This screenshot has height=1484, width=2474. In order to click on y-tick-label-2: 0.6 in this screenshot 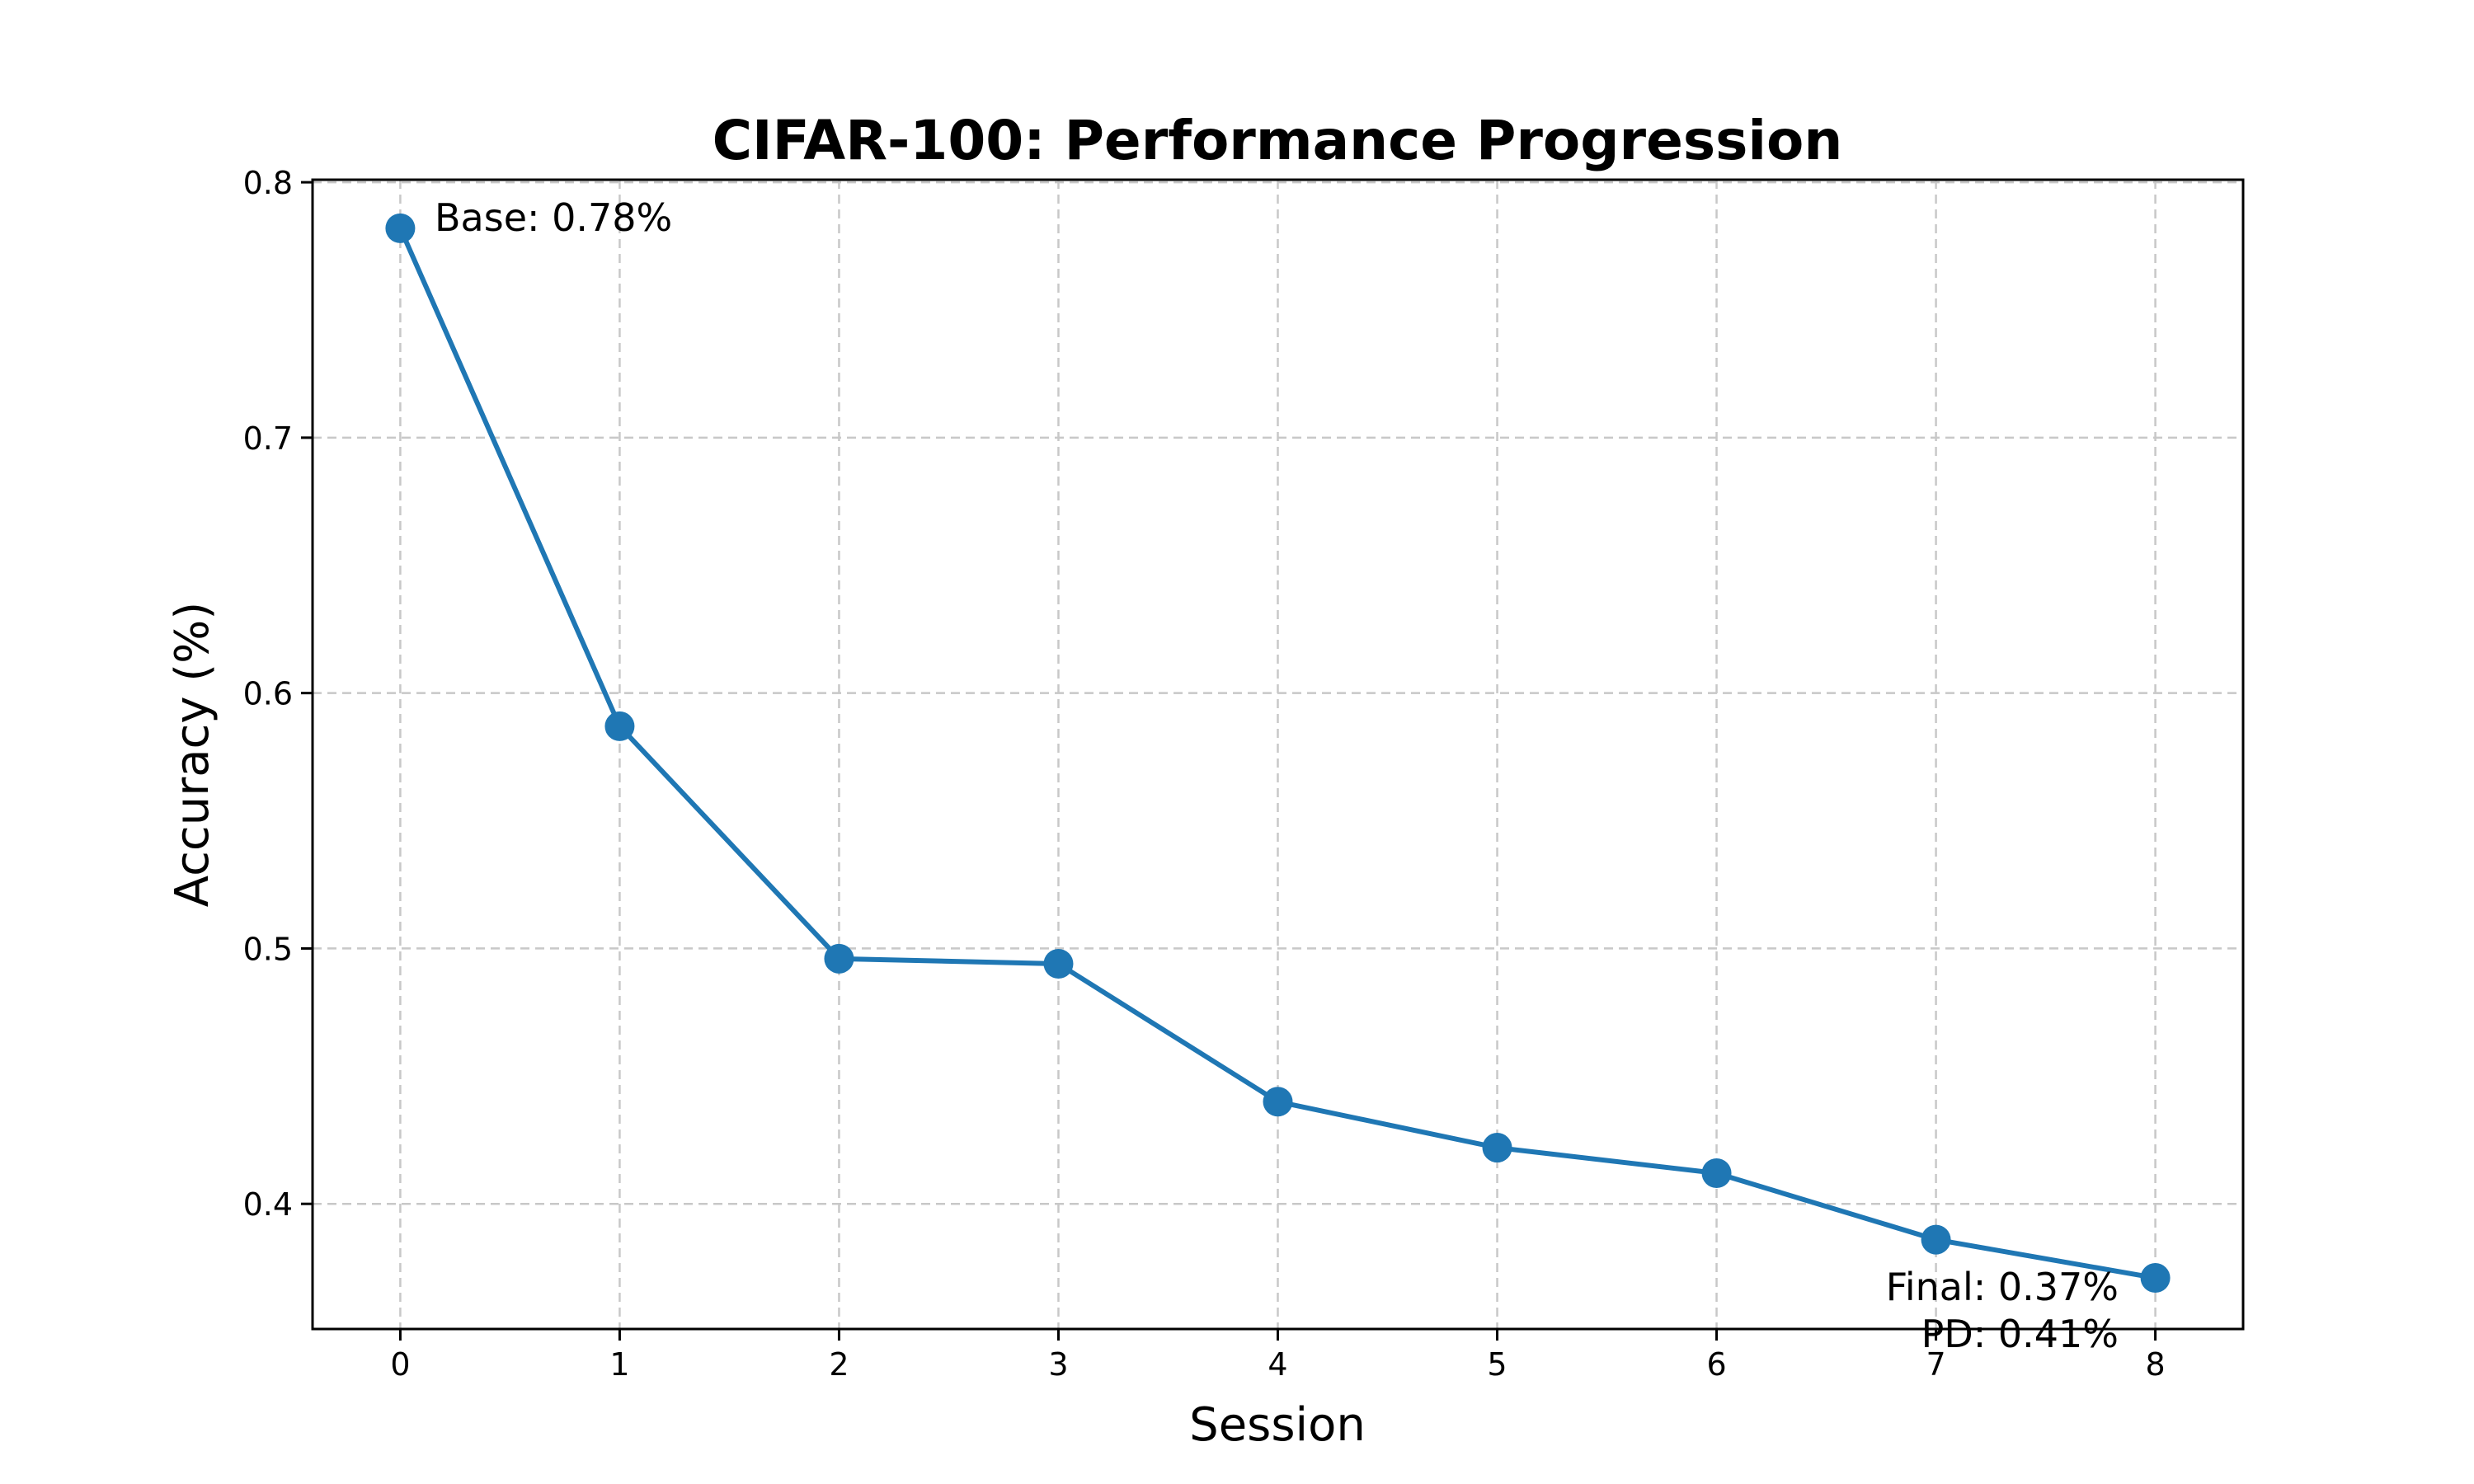, I will do `click(268, 694)`.